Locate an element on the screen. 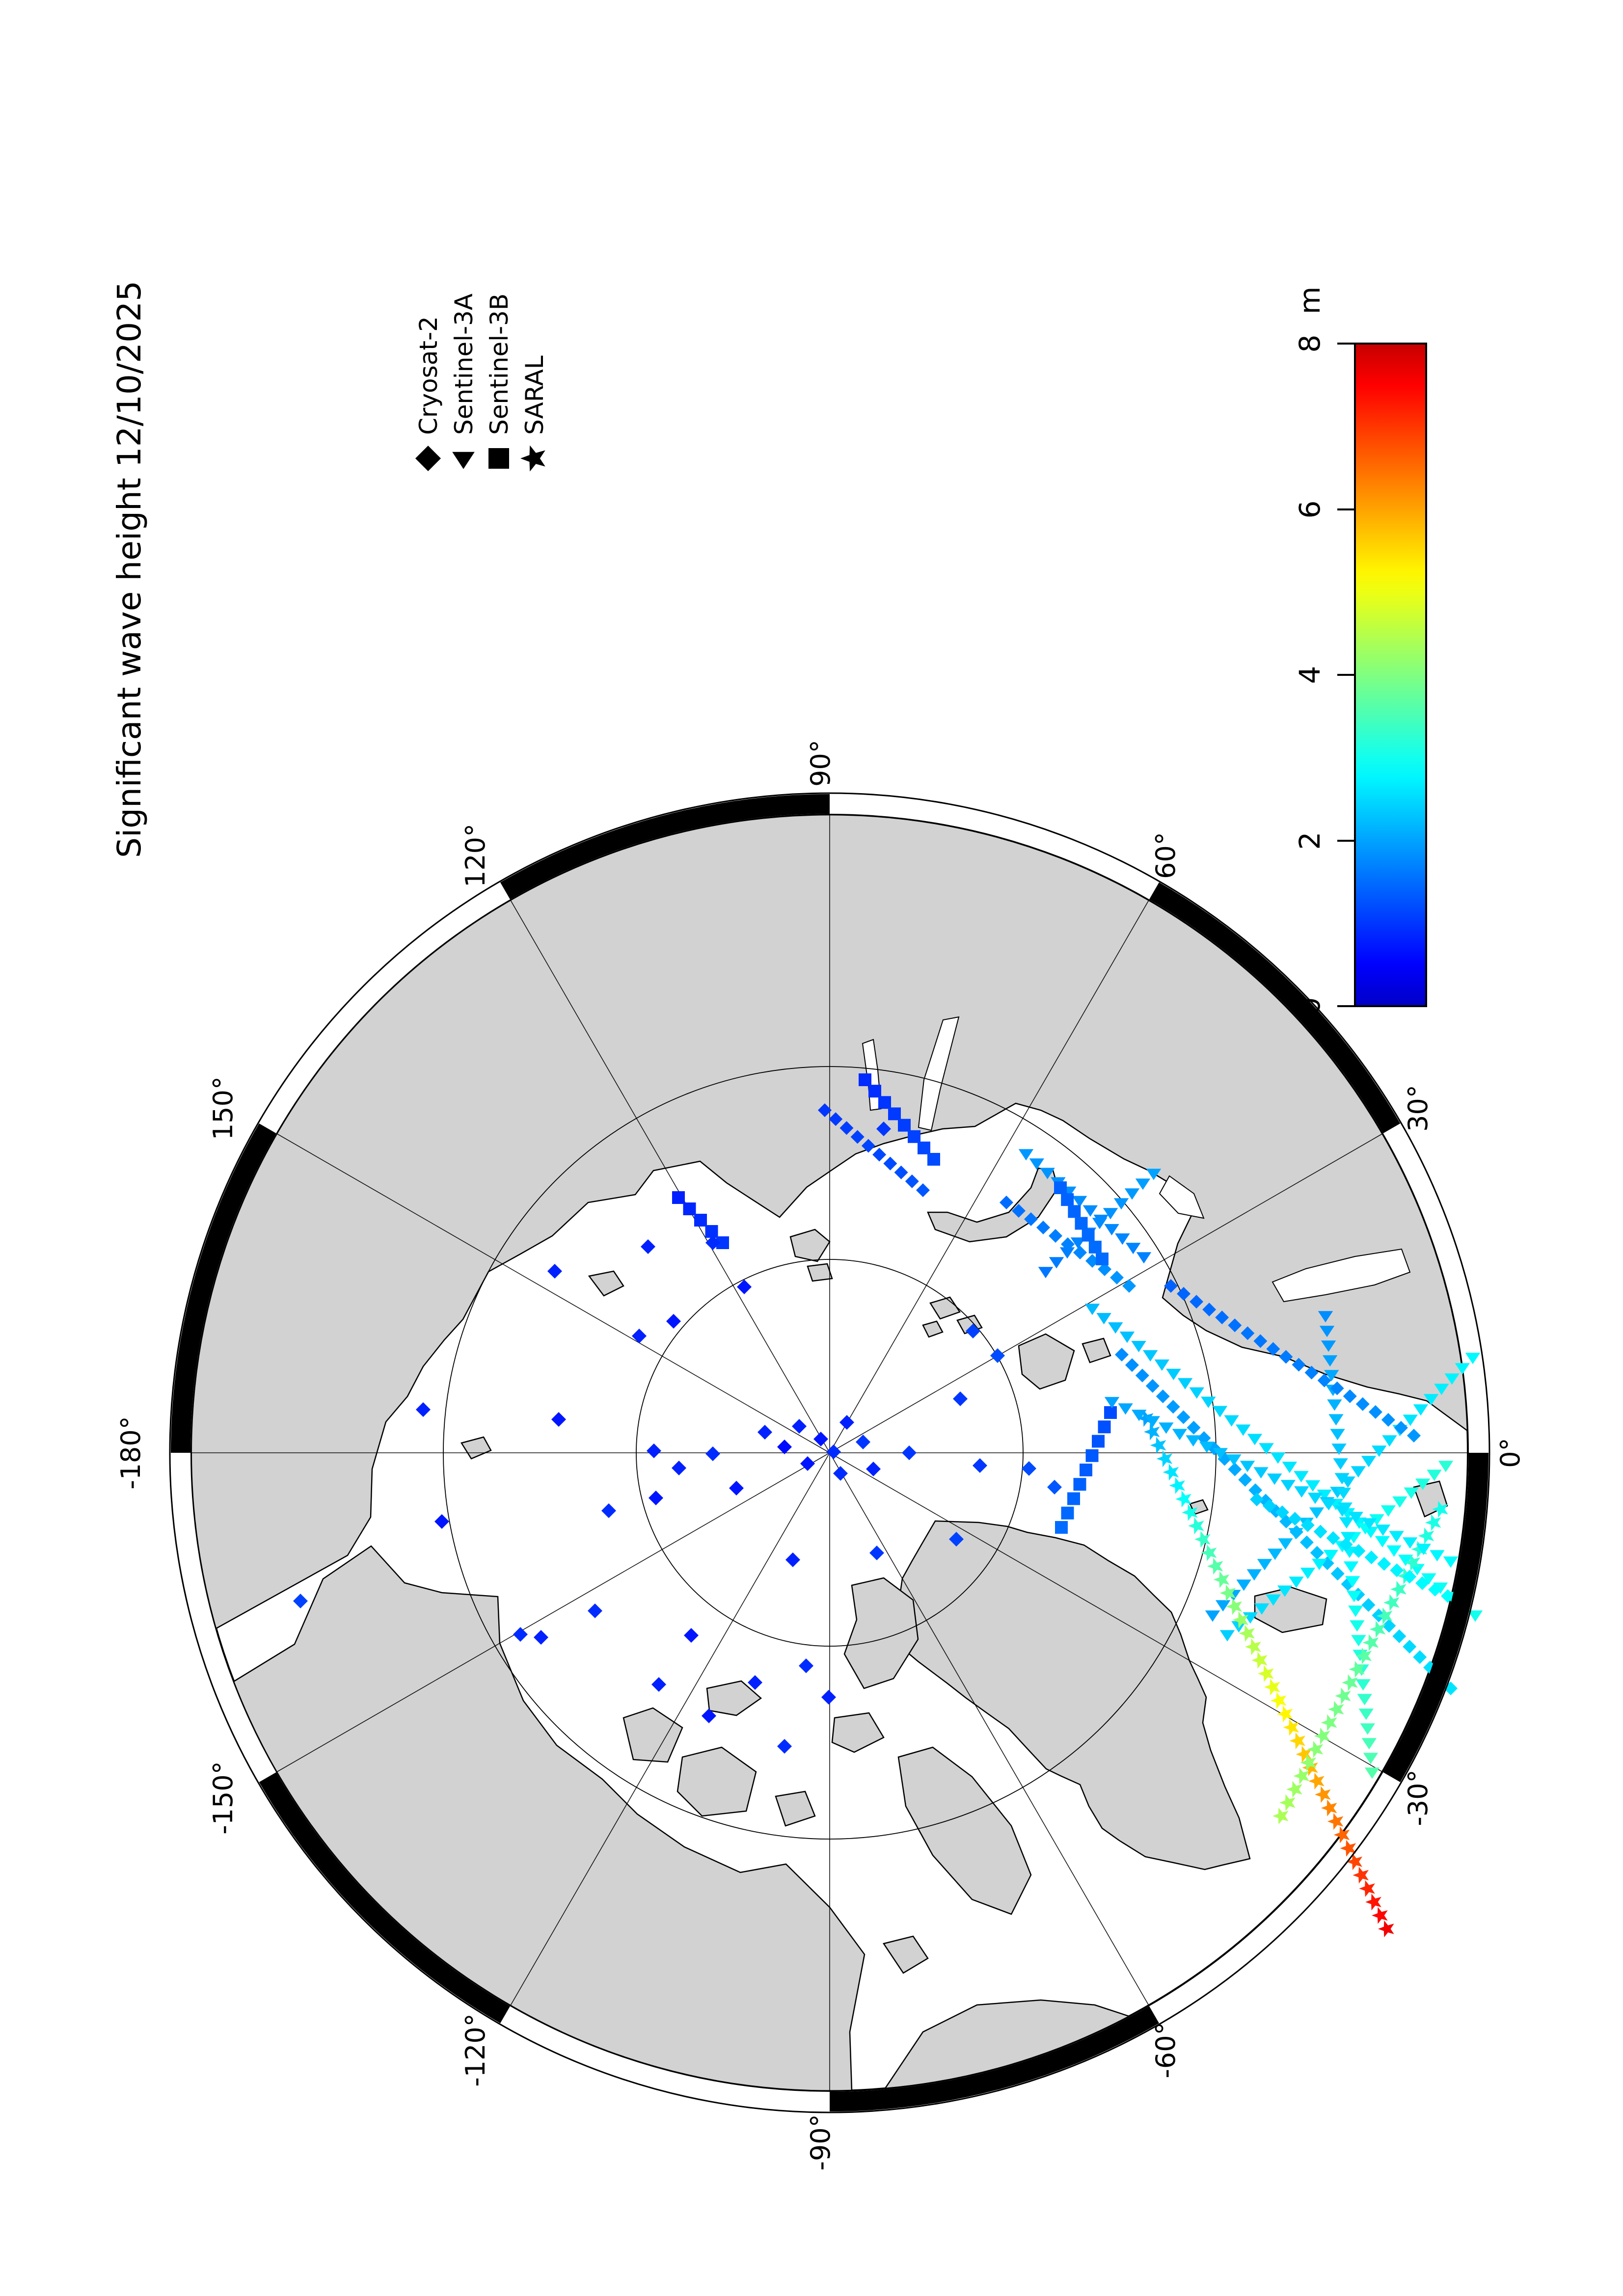 This screenshot has width=1623, height=2296. meridian-label--180: -180° is located at coordinates (130, 1453).